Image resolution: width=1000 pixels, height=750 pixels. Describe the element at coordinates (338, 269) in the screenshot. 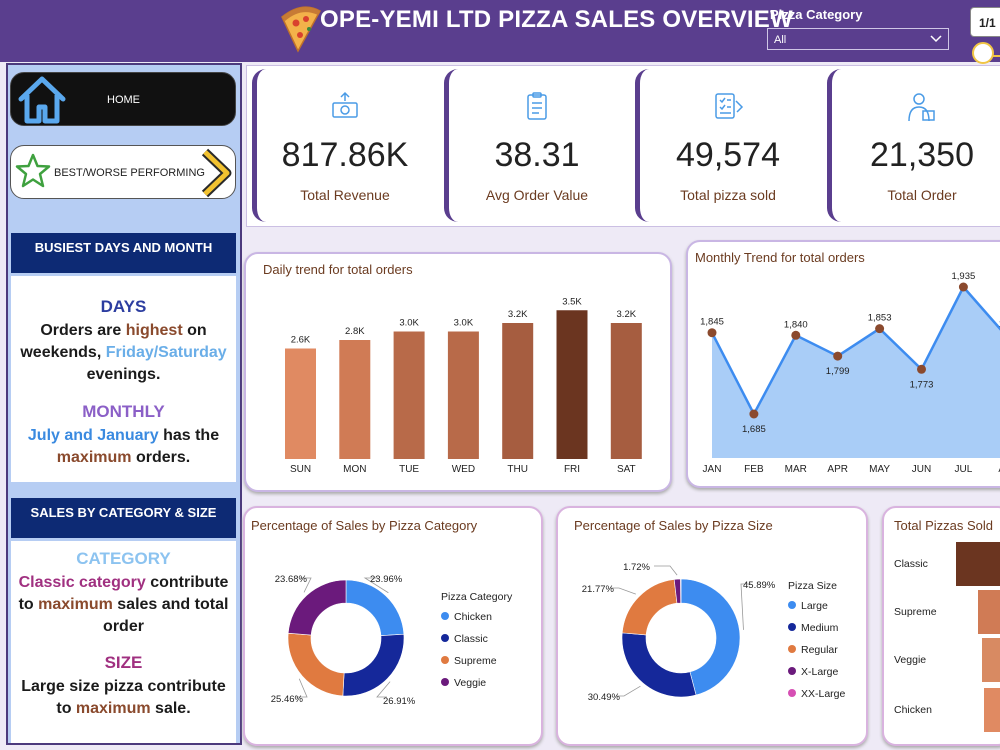

I see `daily-trend-title: Daily trend for total orders` at that location.